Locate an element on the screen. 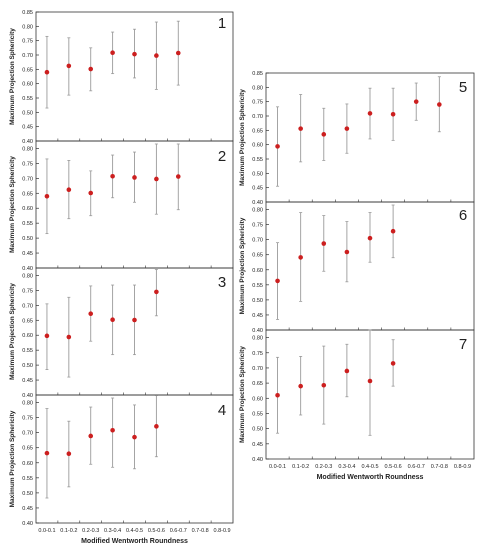 The height and width of the screenshot is (550, 485). panel-number-label: 6 is located at coordinates (463, 215).